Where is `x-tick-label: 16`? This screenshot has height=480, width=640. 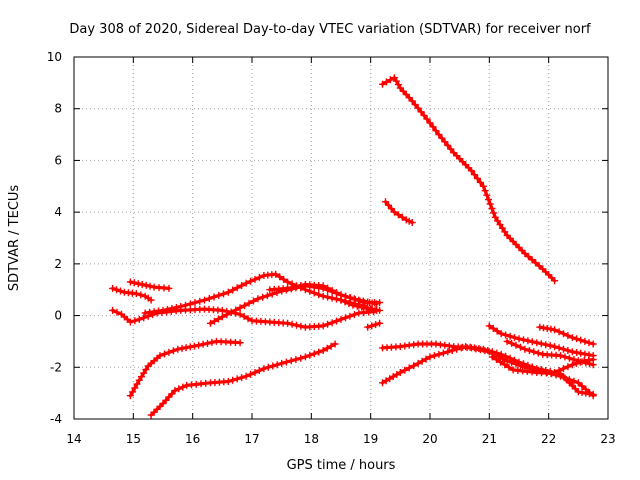 x-tick-label: 16 is located at coordinates (192, 439).